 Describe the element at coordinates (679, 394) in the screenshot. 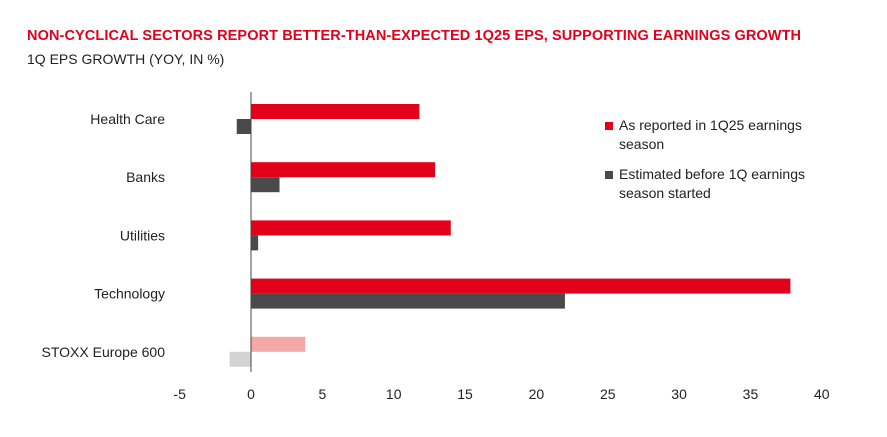

I see `x-tick-label-30: 30` at that location.